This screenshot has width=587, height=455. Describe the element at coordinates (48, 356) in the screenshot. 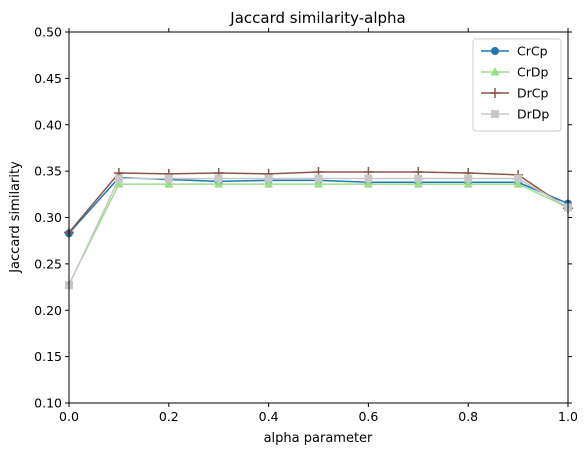

I see `y-tick-label: 0.15` at that location.